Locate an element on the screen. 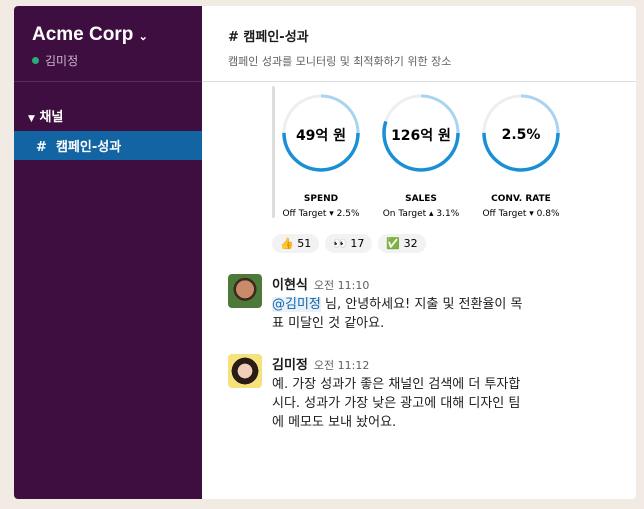 The height and width of the screenshot is (509, 644). author: 김미정 is located at coordinates (290, 365).